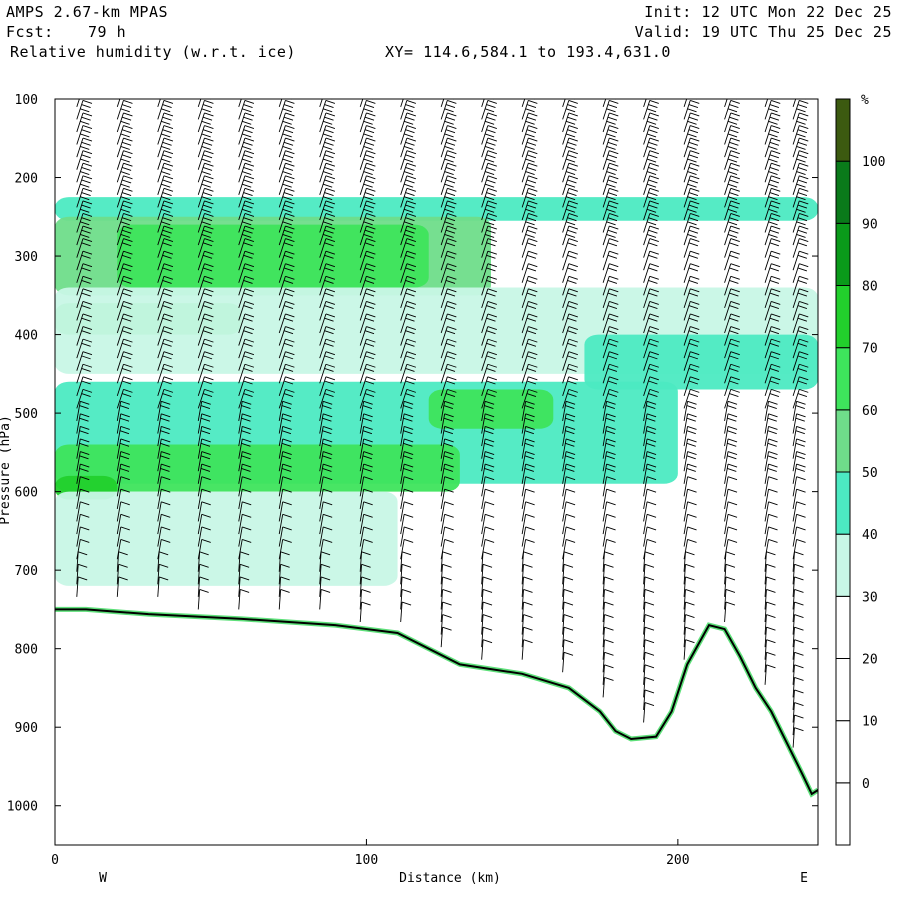  I want to click on wind-barb-column, so click(610, 398).